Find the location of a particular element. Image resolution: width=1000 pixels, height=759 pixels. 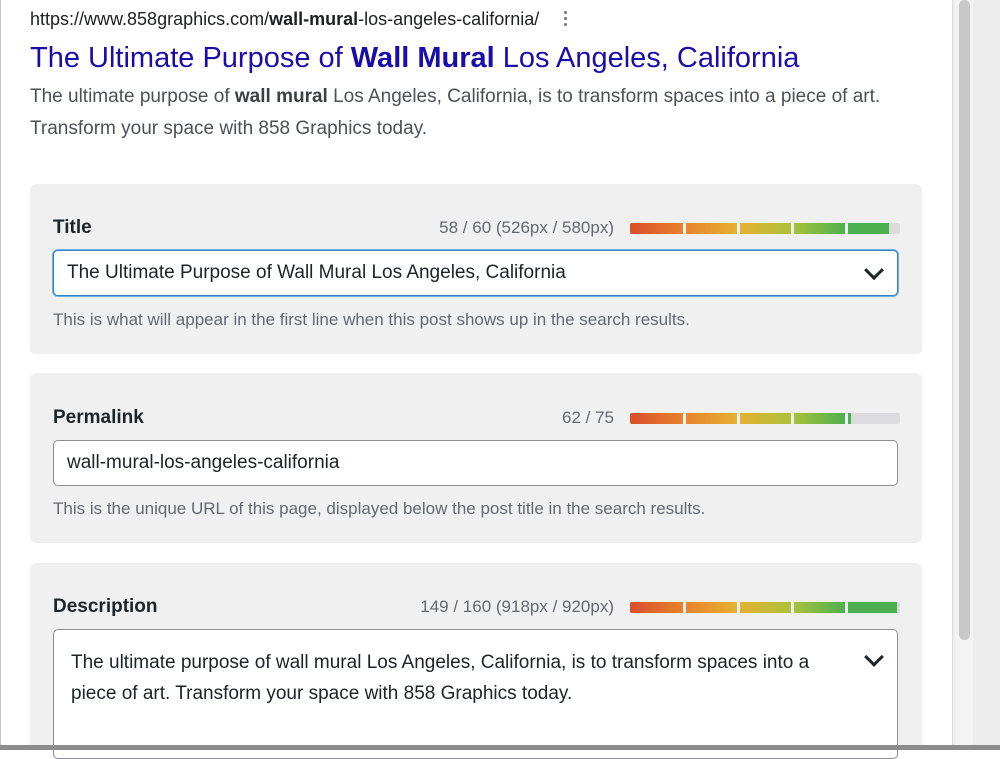

description-meter-group: 149 / 160 (918px / 920px) is located at coordinates (660, 607).